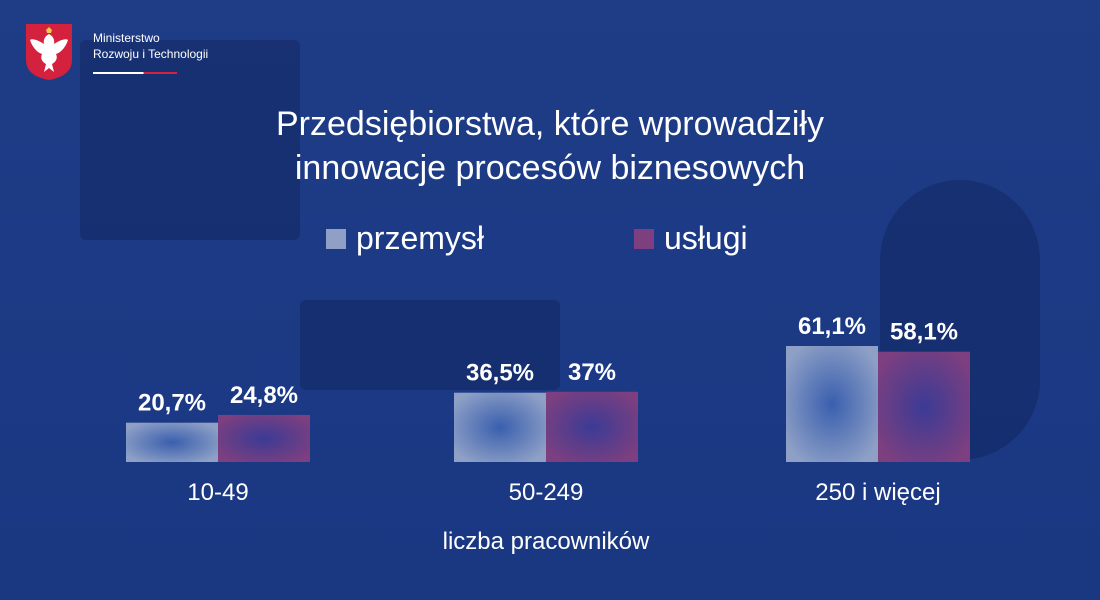 The image size is (1100, 600). What do you see at coordinates (49, 52) in the screenshot?
I see `polish-eagle-emblem-icon` at bounding box center [49, 52].